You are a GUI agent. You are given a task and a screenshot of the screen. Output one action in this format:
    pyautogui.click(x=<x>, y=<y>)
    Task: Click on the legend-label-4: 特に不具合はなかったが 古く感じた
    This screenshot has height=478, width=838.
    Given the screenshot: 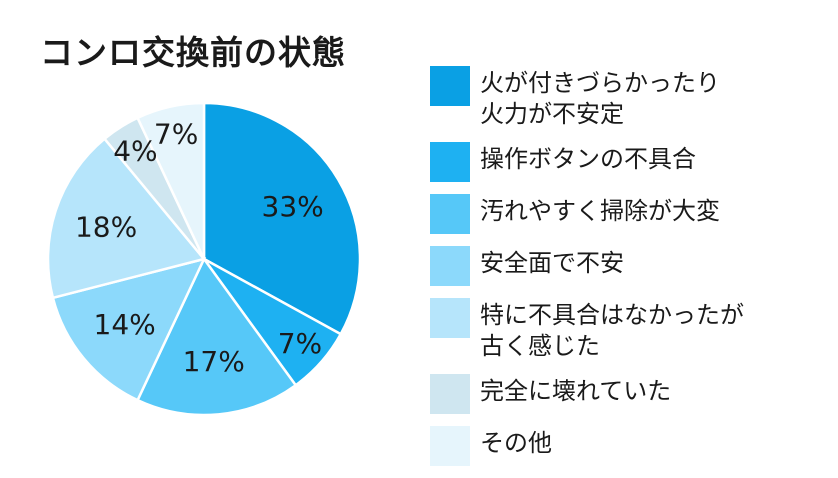 What is the action you would take?
    pyautogui.click(x=612, y=330)
    